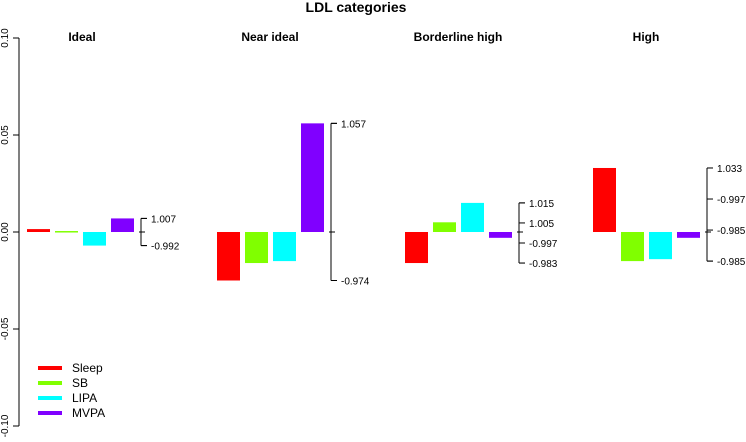 The image size is (746, 442). Describe the element at coordinates (87, 368) in the screenshot. I see `legend-label-sleep: Sleep` at that location.